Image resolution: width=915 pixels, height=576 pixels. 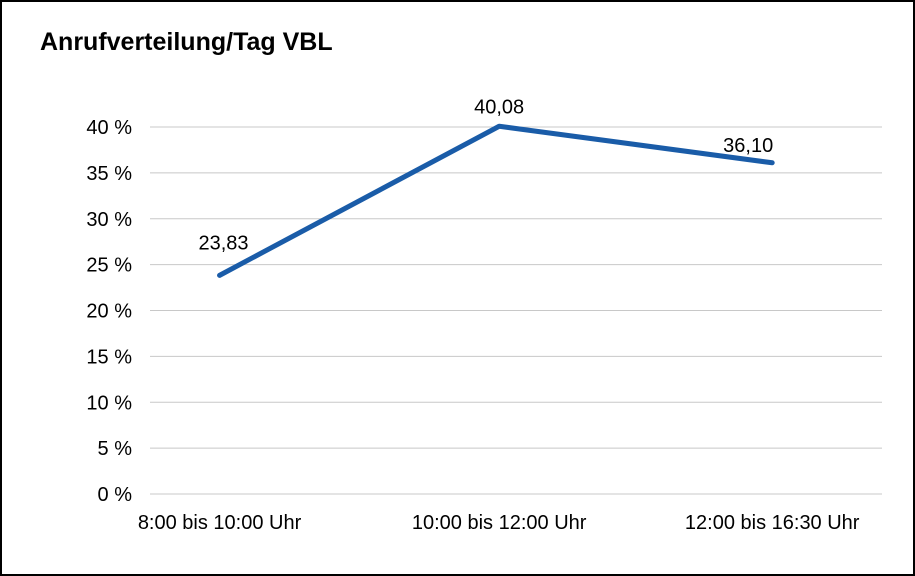 What do you see at coordinates (220, 523) in the screenshot?
I see `x-axis-tick-label: 8:00 bis 10:00 Uhr` at bounding box center [220, 523].